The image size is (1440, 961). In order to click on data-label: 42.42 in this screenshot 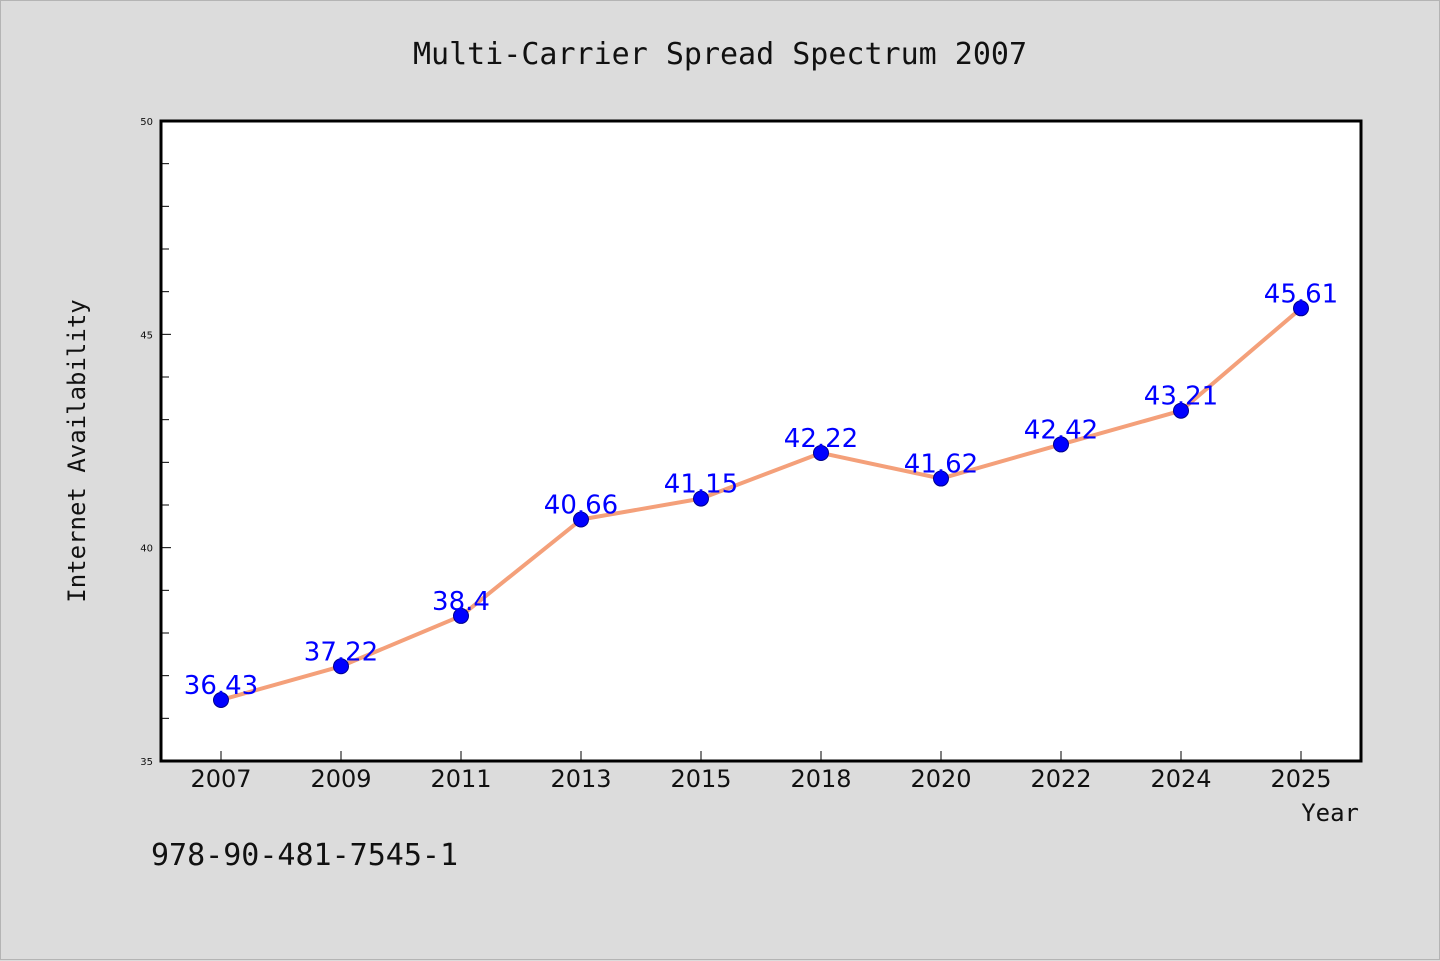, I will do `click(1061, 430)`.